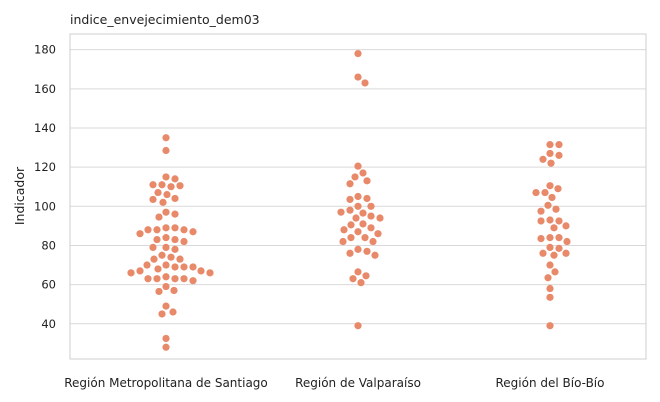 Image resolution: width=660 pixels, height=402 pixels. What do you see at coordinates (45, 187) in the screenshot?
I see `y-tick-labels: 40 60 80 100 120 140 160 180` at bounding box center [45, 187].